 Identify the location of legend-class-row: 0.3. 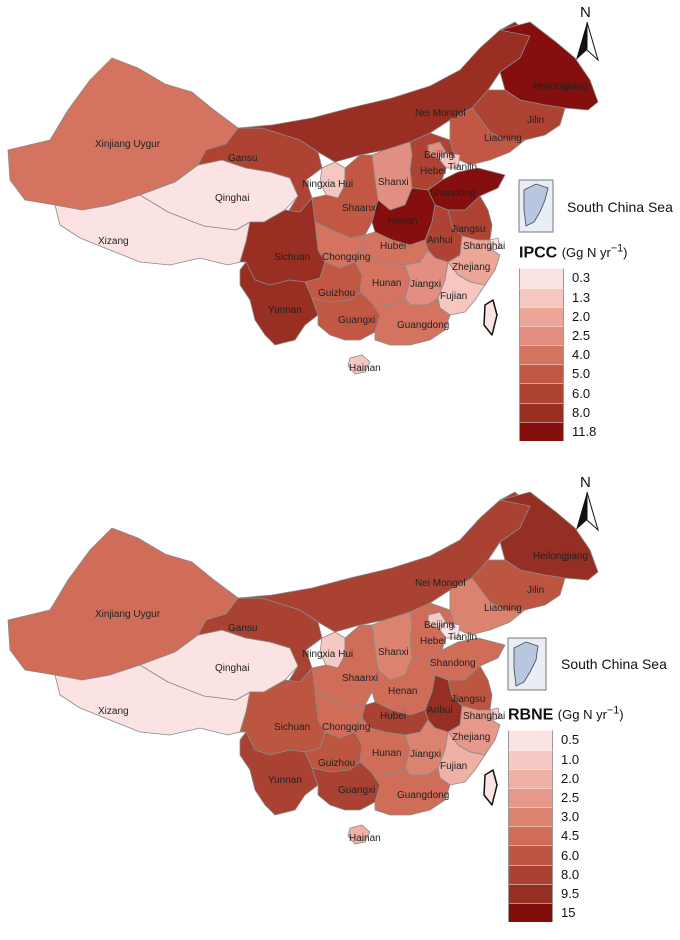
(573, 278).